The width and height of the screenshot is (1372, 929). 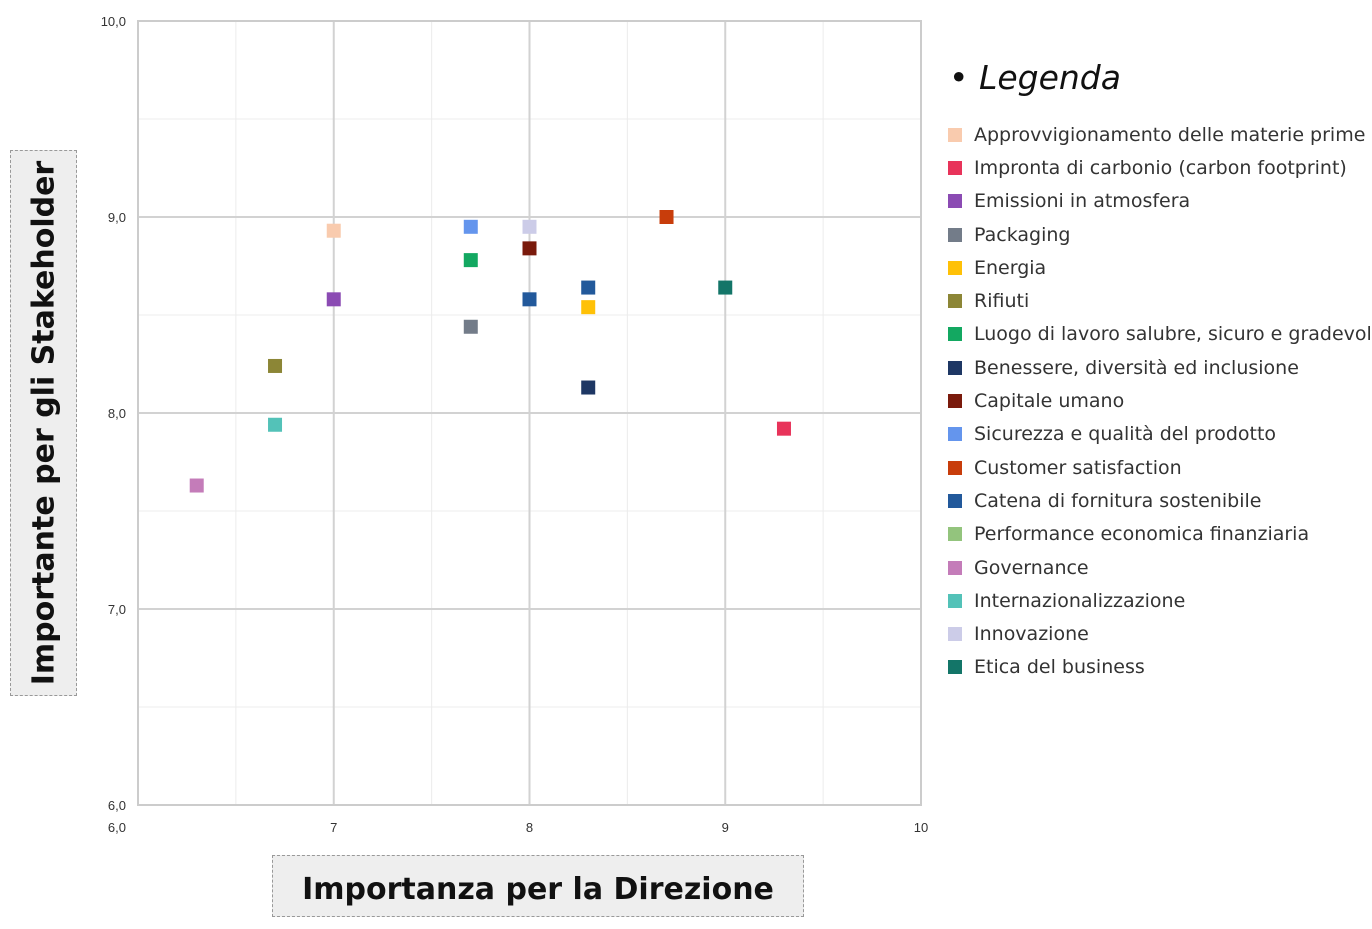 I want to click on legend-item: Impronta di carbonio (carbon footprint), so click(x=1158, y=167).